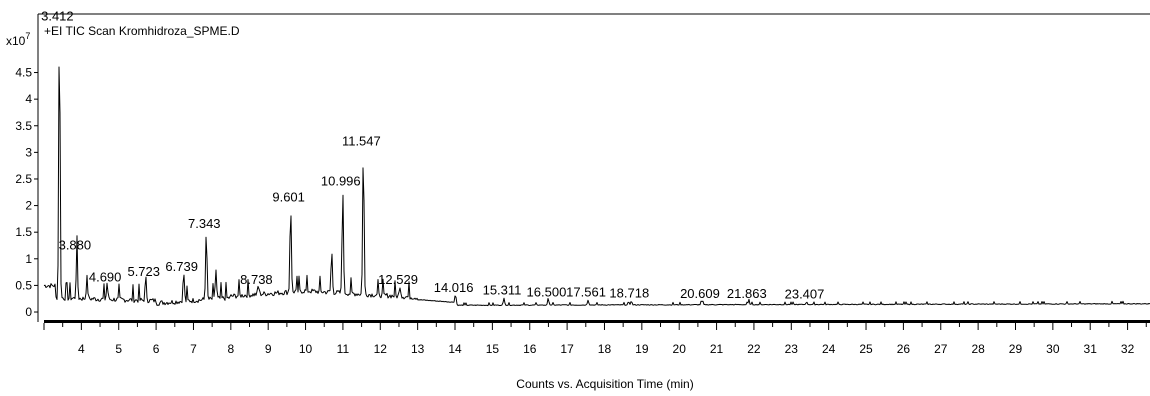 This screenshot has width=1150, height=396. I want to click on x-tick-label: 9, so click(268, 349).